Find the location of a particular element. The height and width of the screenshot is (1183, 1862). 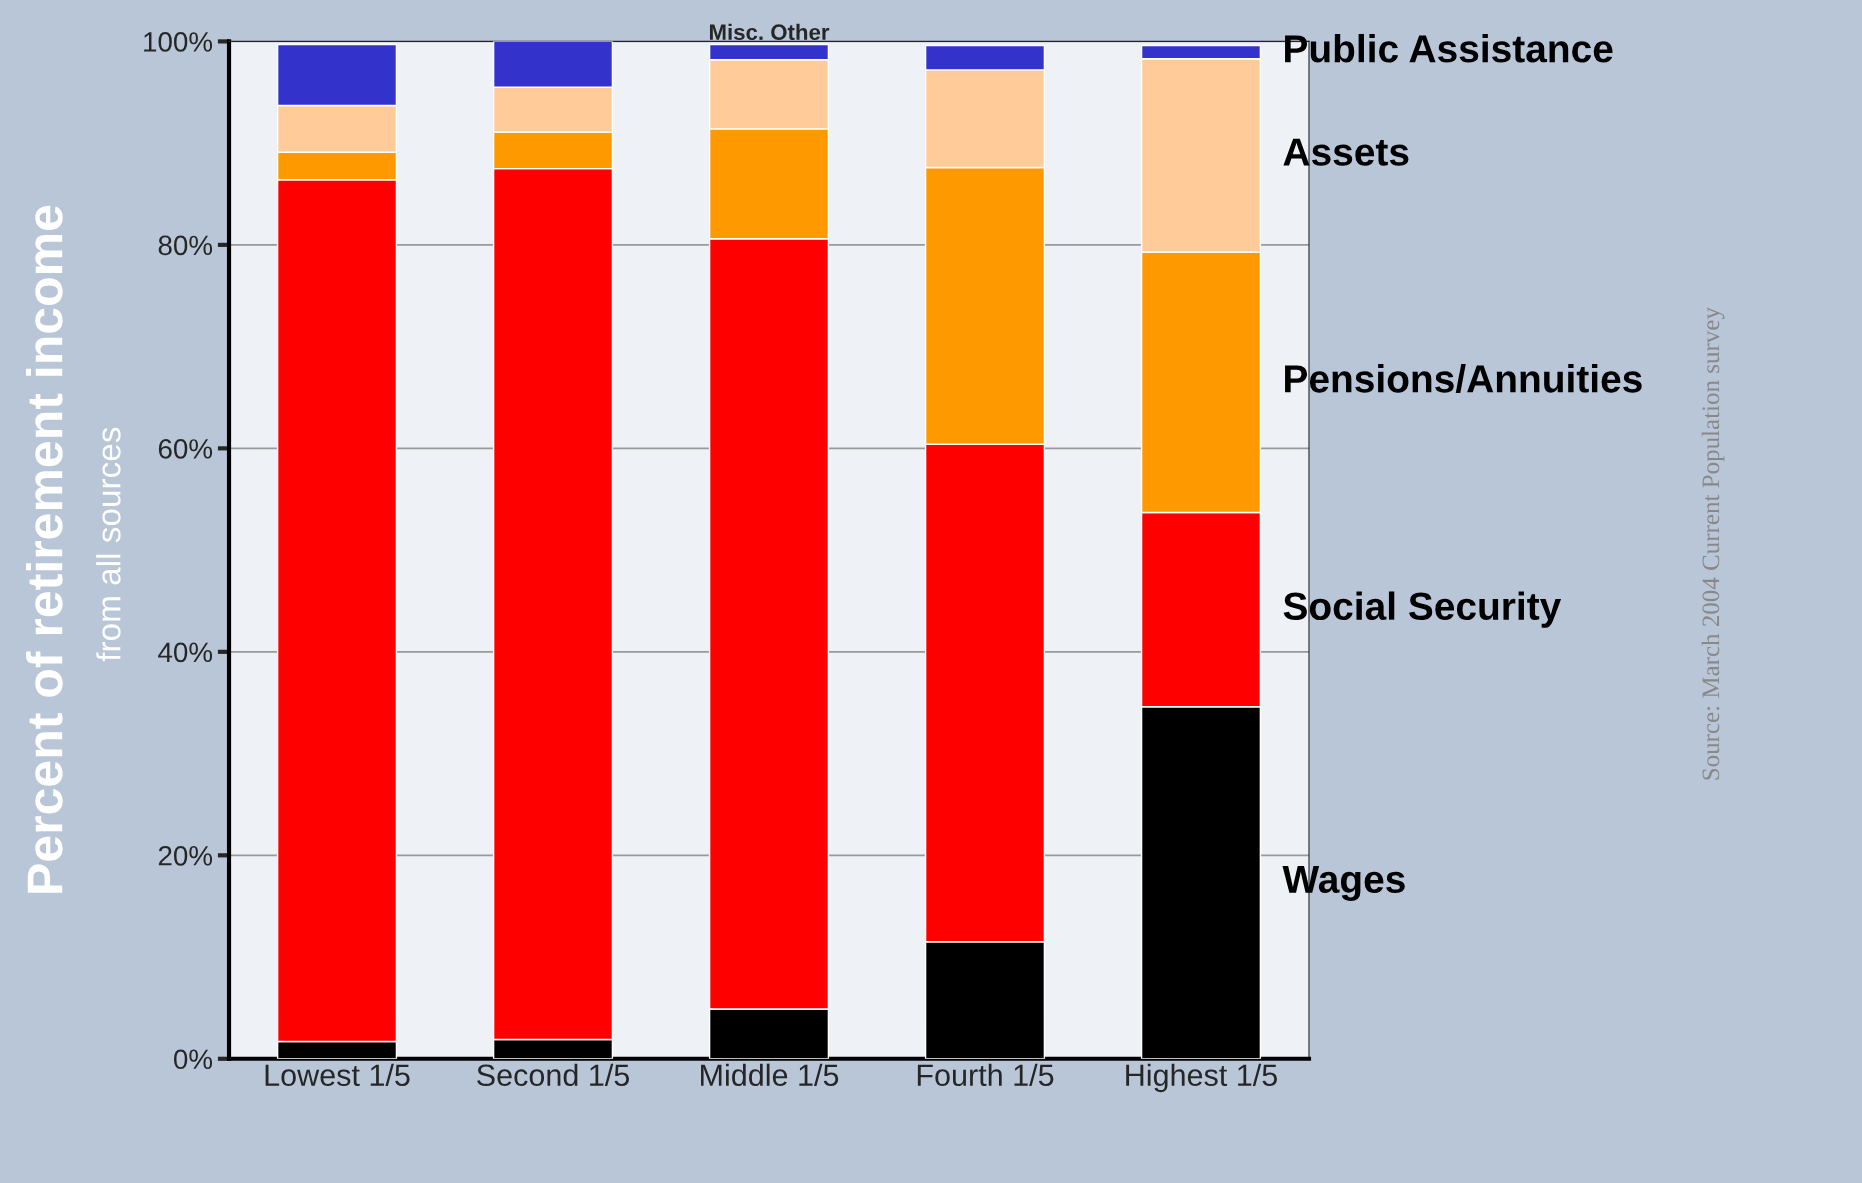

x-tick-label: Highest 1/5 is located at coordinates (1201, 1078).